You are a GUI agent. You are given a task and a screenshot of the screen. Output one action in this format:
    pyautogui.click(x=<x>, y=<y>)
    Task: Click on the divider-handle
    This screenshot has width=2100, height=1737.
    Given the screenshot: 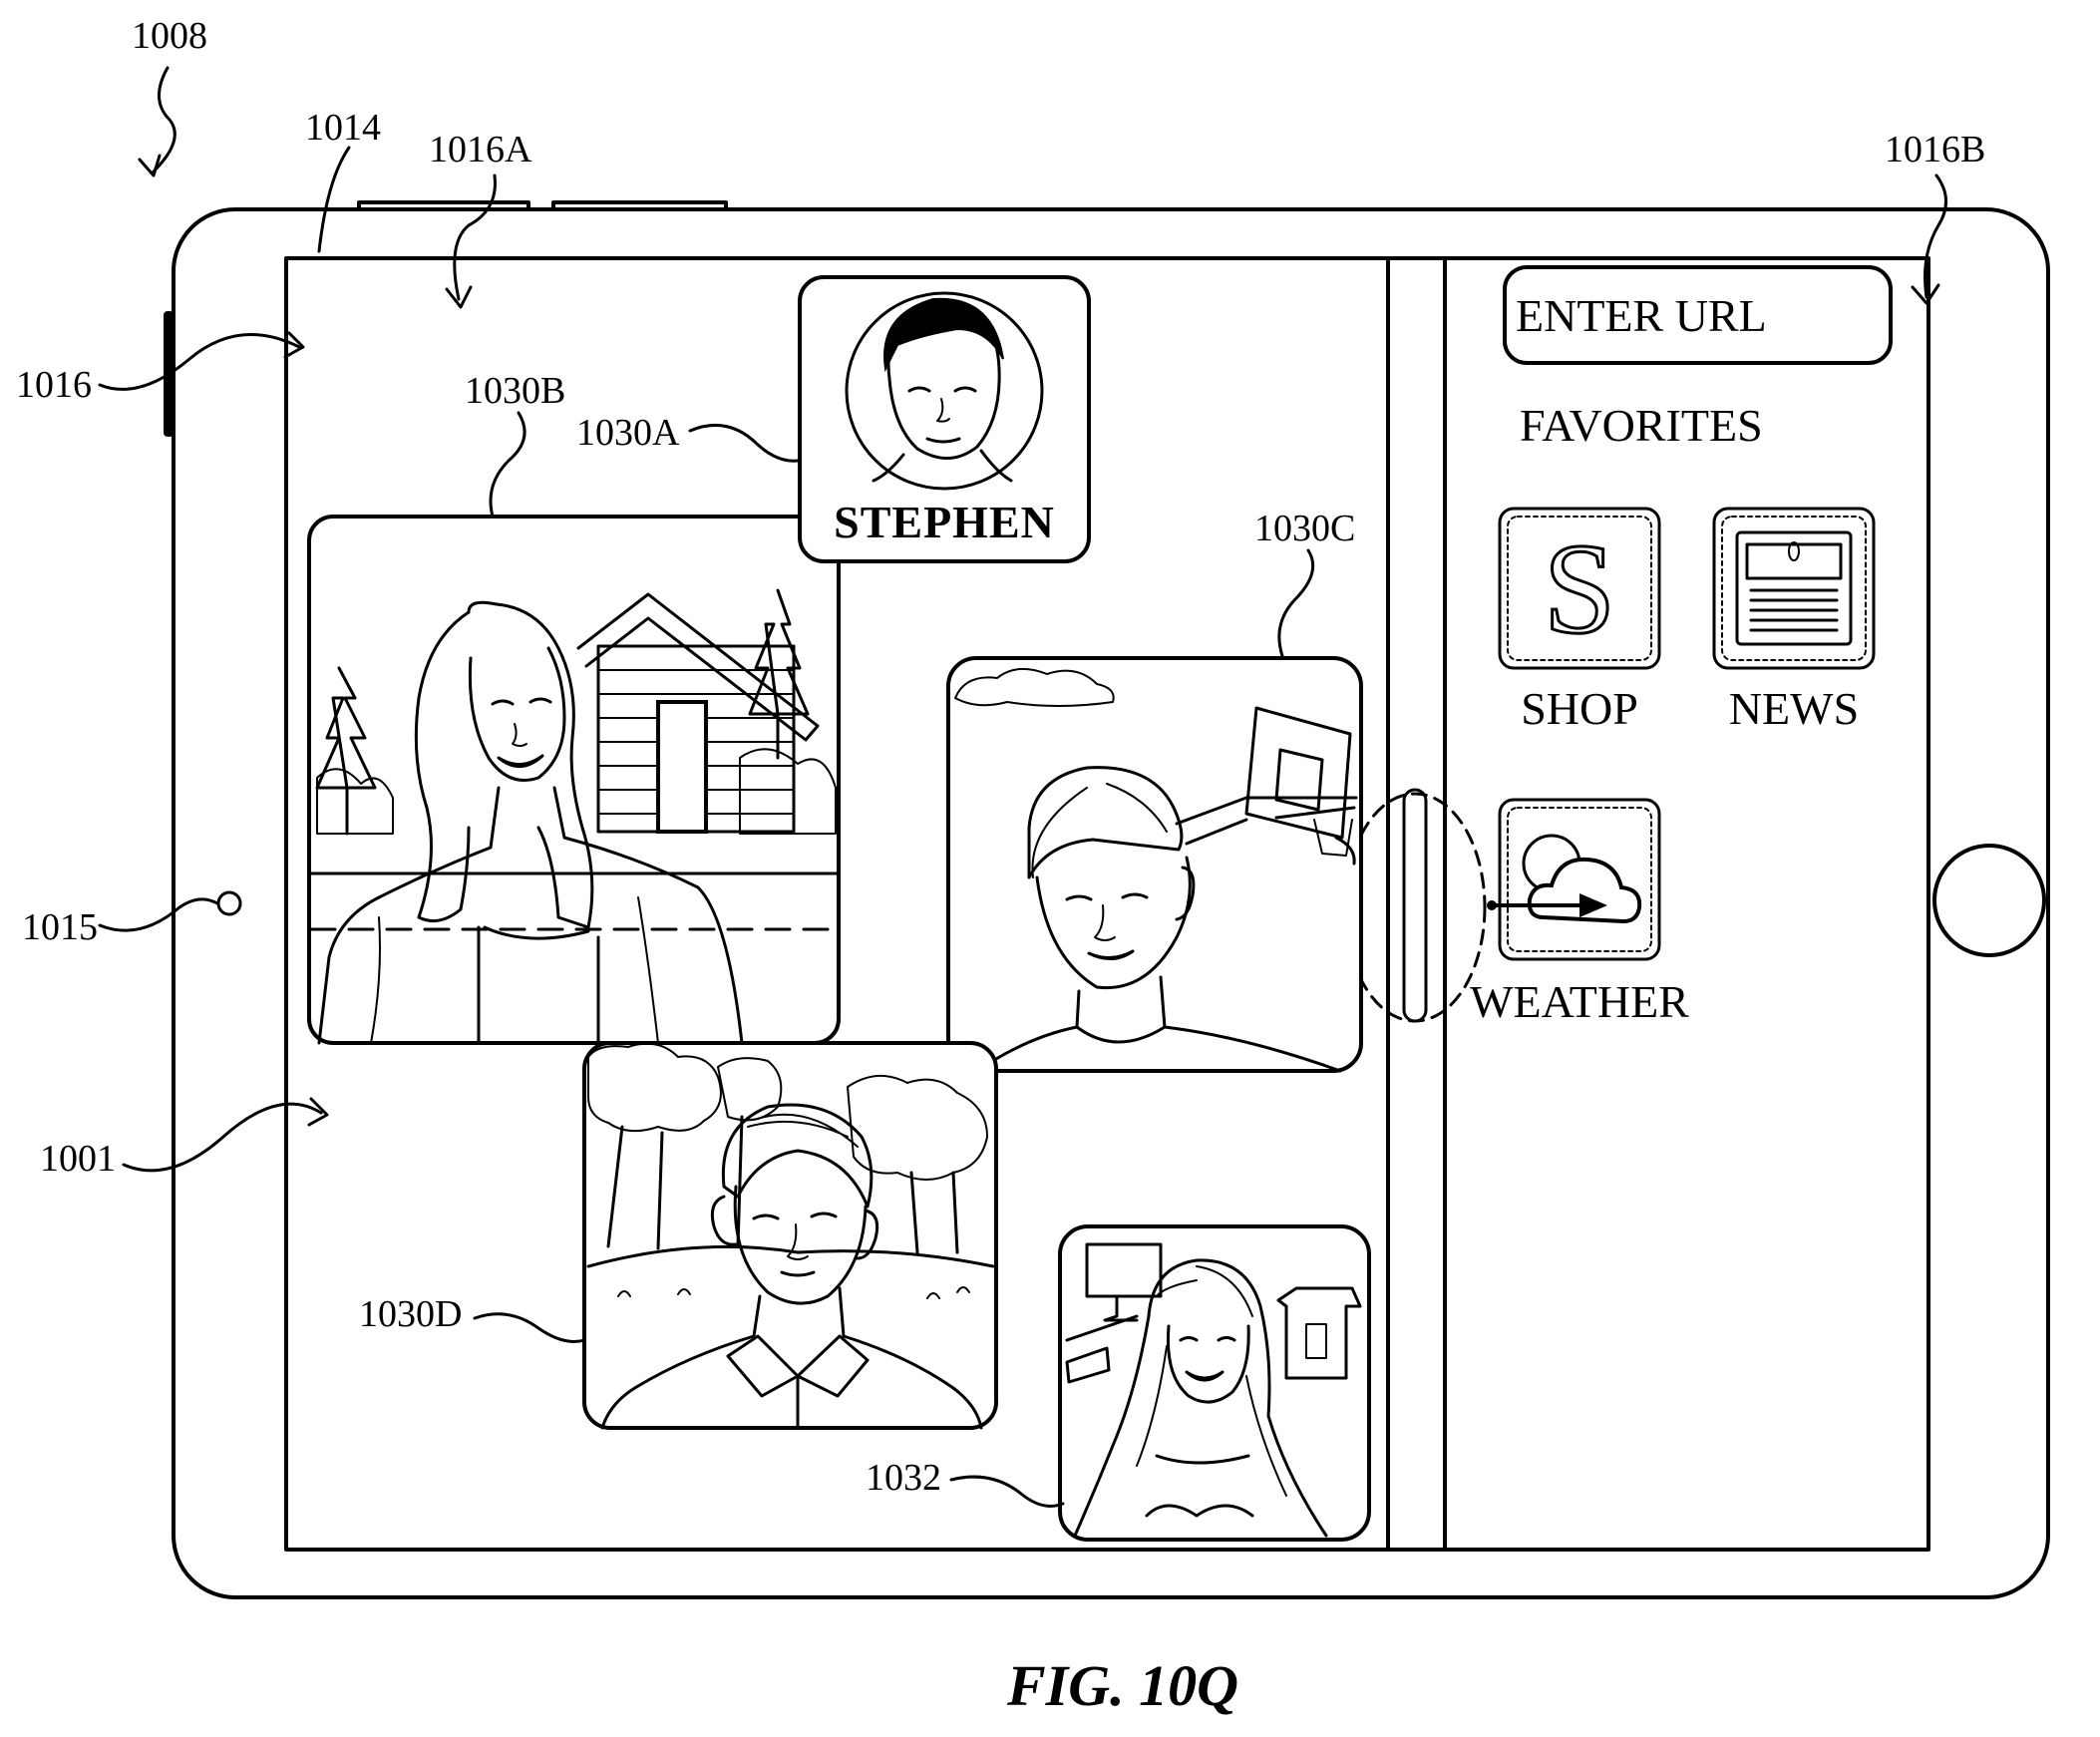 What is the action you would take?
    pyautogui.click(x=1415, y=905)
    